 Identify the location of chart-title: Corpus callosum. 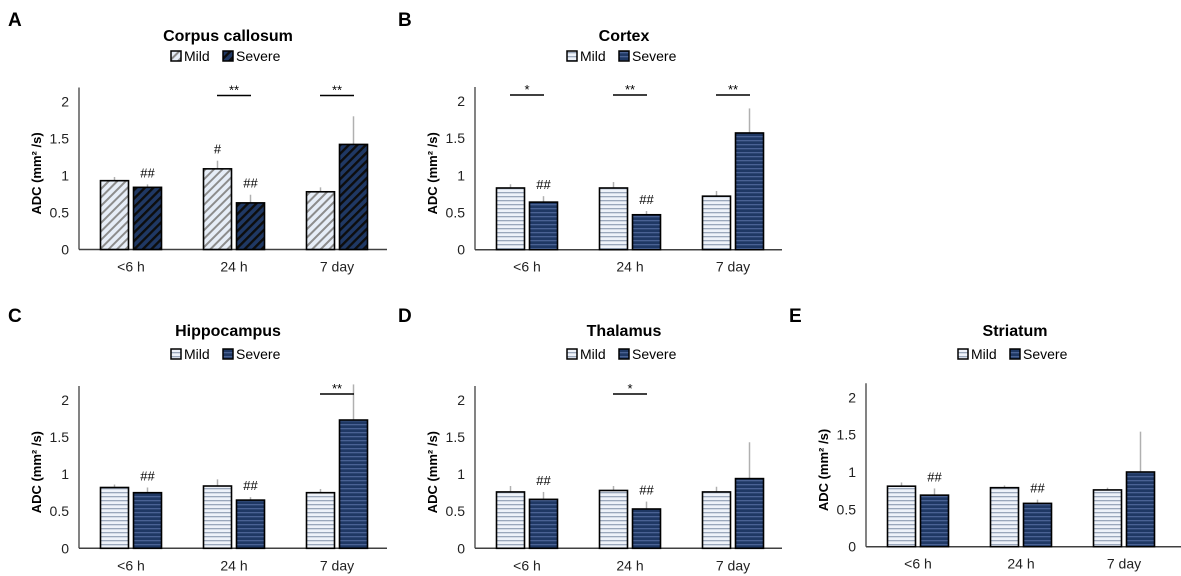
(228, 36).